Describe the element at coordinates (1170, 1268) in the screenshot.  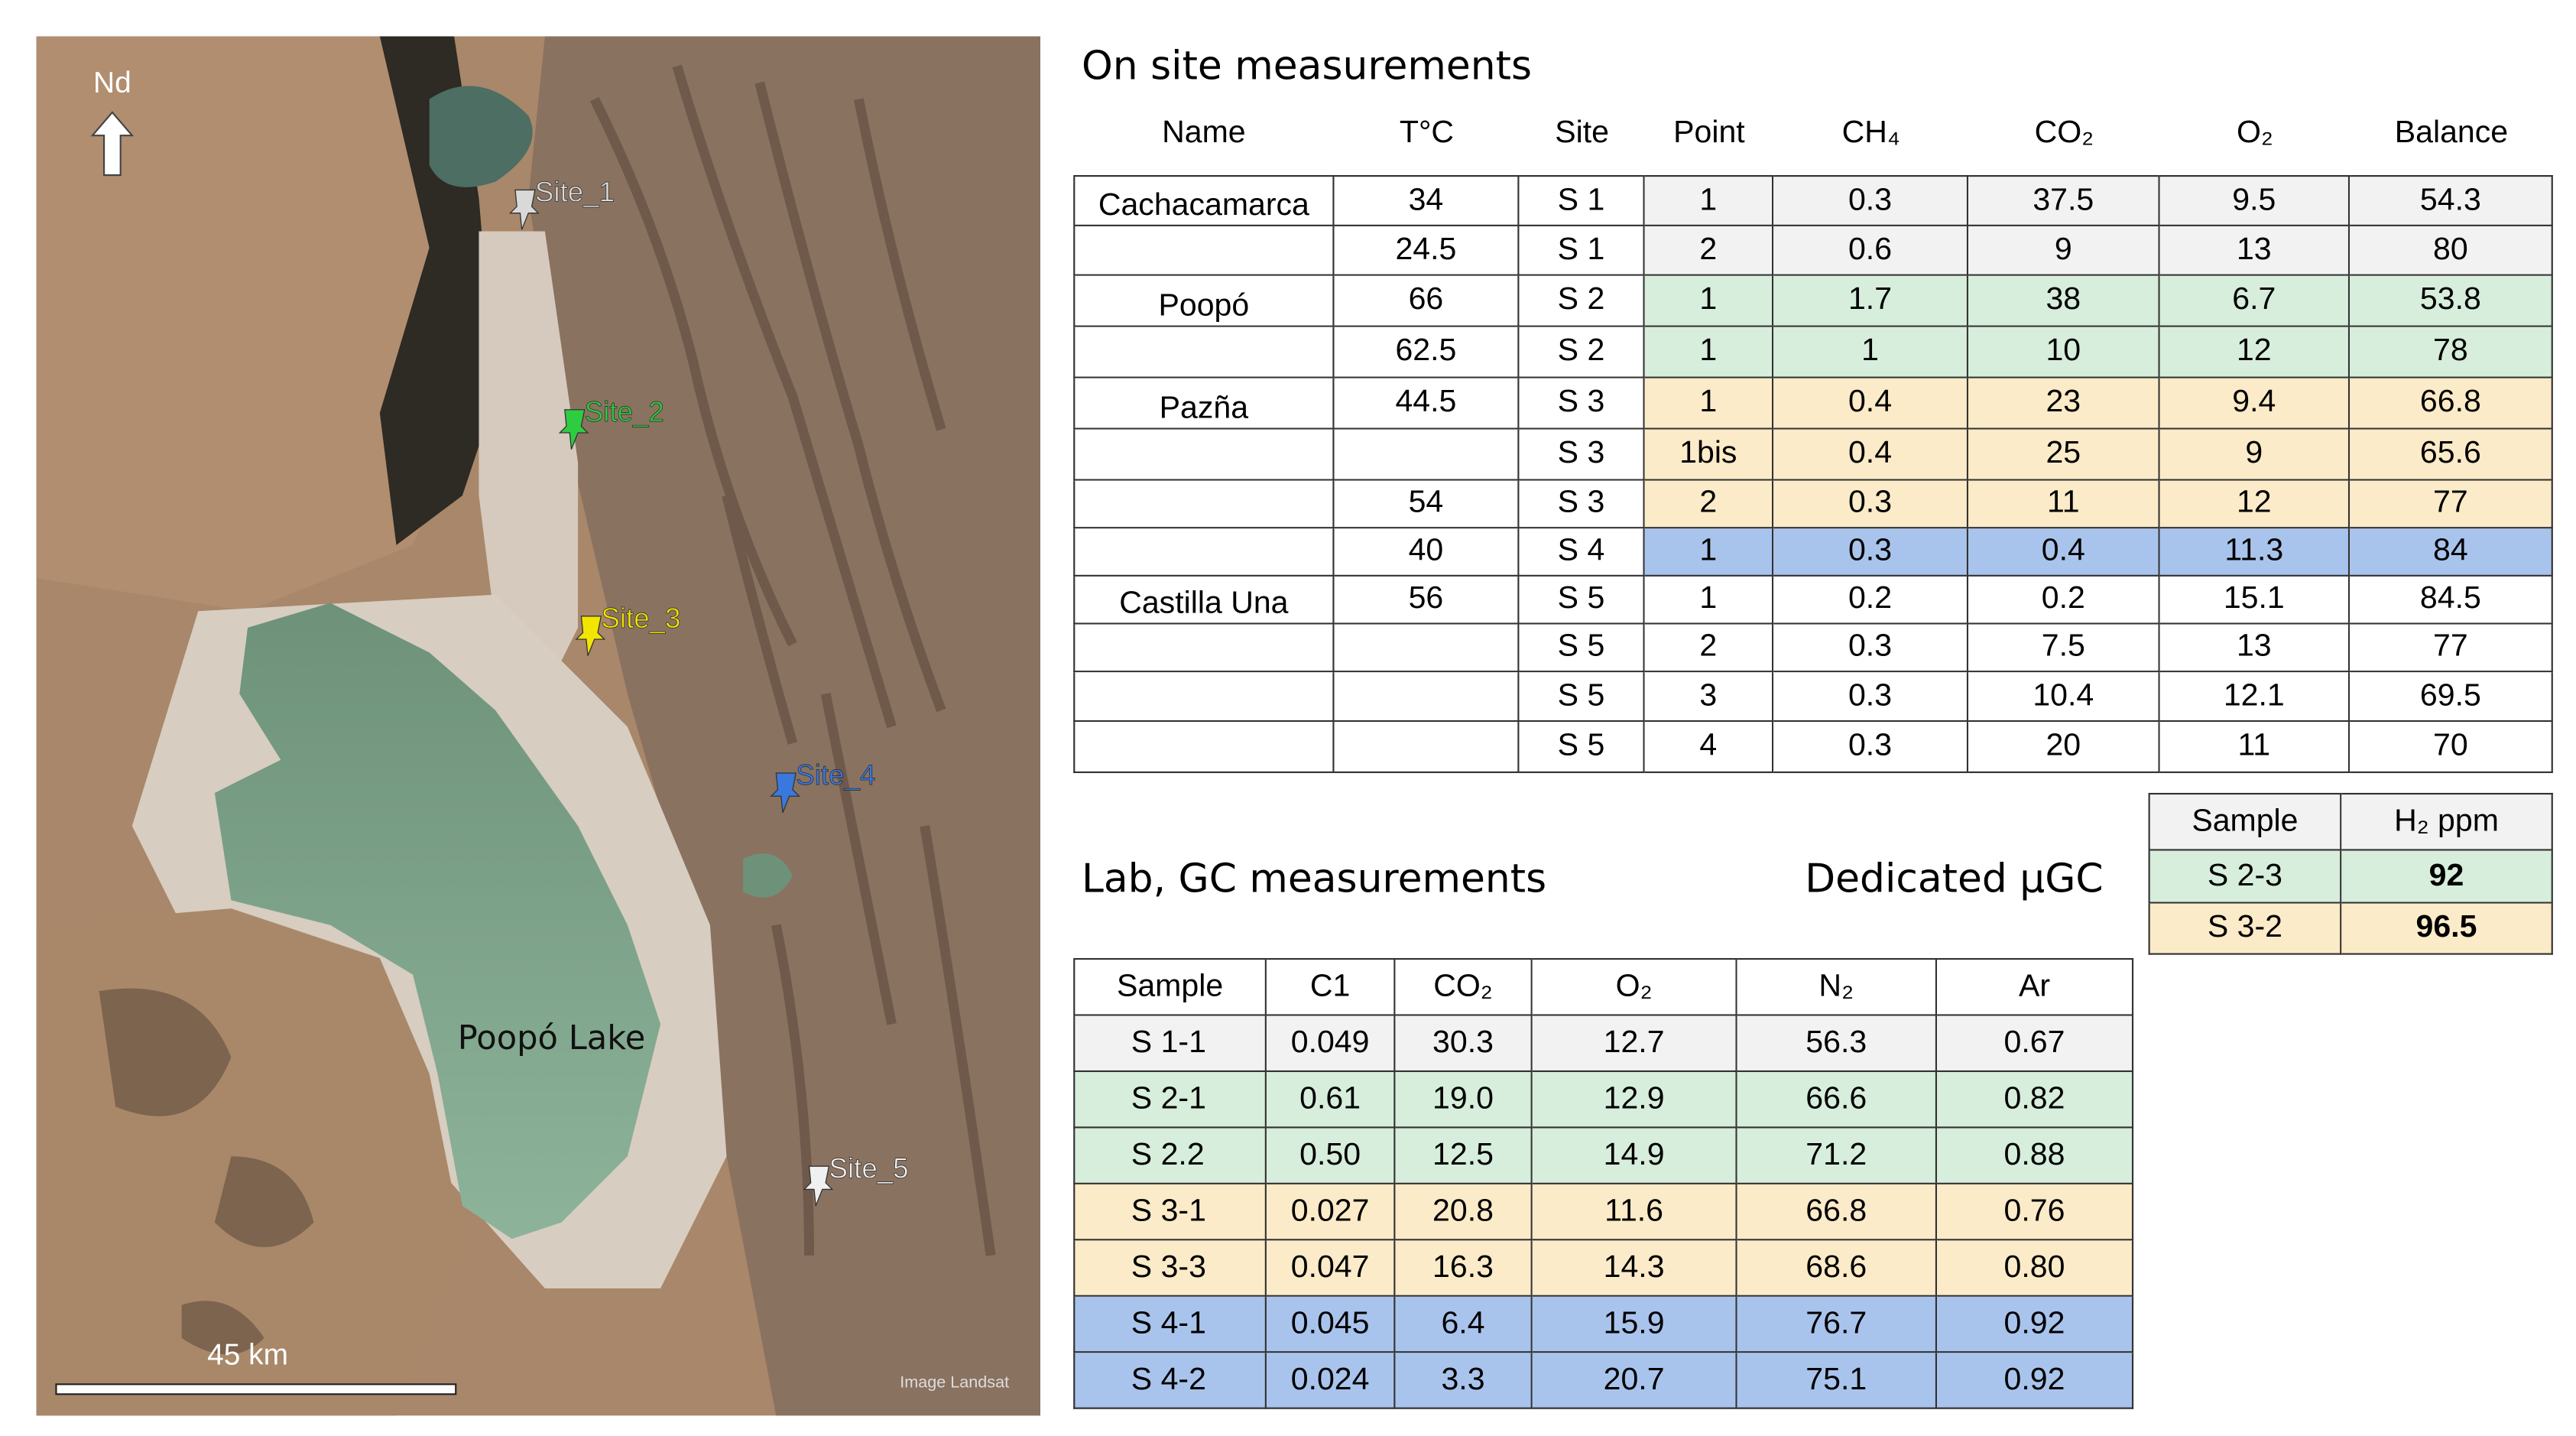
I see `table-cell: S 3-3` at that location.